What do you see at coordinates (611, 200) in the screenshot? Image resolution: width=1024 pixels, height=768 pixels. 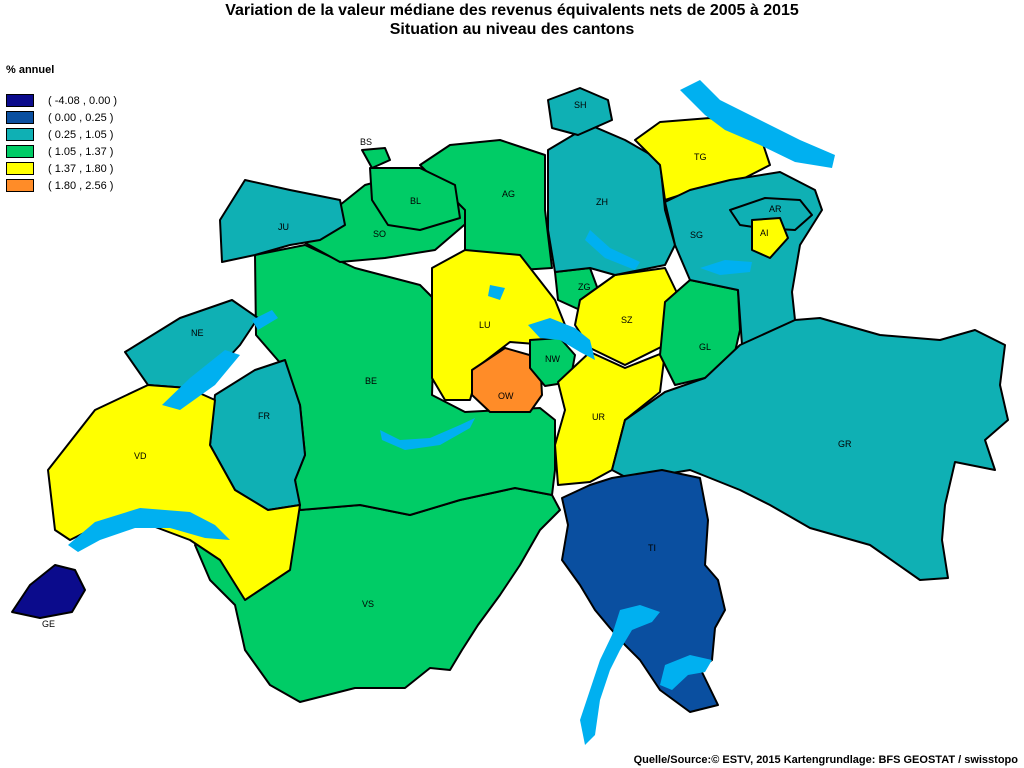 I see `canton-ZH` at bounding box center [611, 200].